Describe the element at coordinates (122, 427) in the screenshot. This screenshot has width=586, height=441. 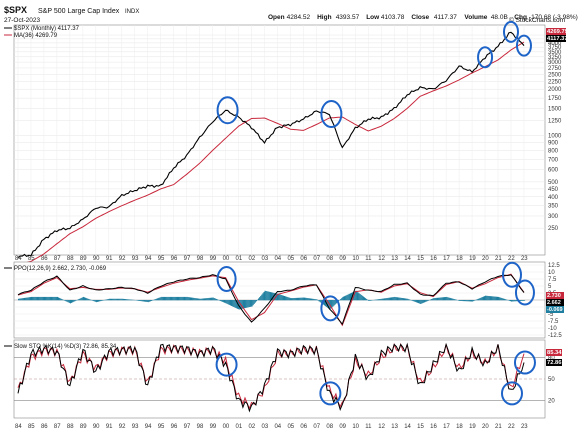
I see `x-tick-label-bottom: 92` at that location.